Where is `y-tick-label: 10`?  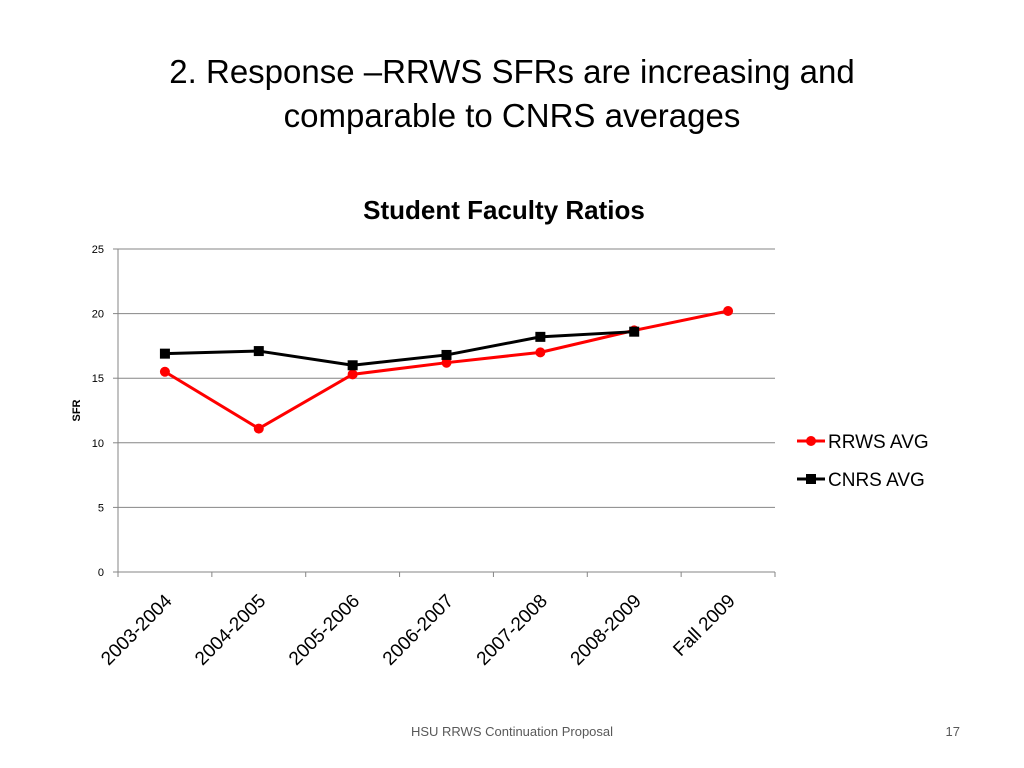 y-tick-label: 10 is located at coordinates (98, 444).